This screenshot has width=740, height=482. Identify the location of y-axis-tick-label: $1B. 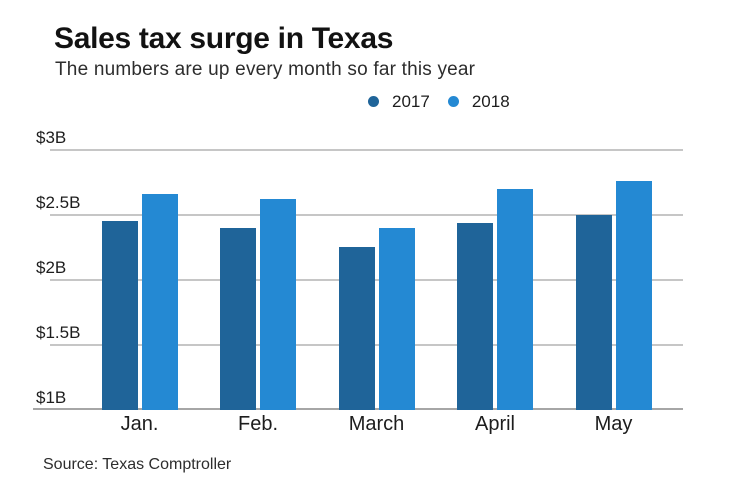
(51, 397).